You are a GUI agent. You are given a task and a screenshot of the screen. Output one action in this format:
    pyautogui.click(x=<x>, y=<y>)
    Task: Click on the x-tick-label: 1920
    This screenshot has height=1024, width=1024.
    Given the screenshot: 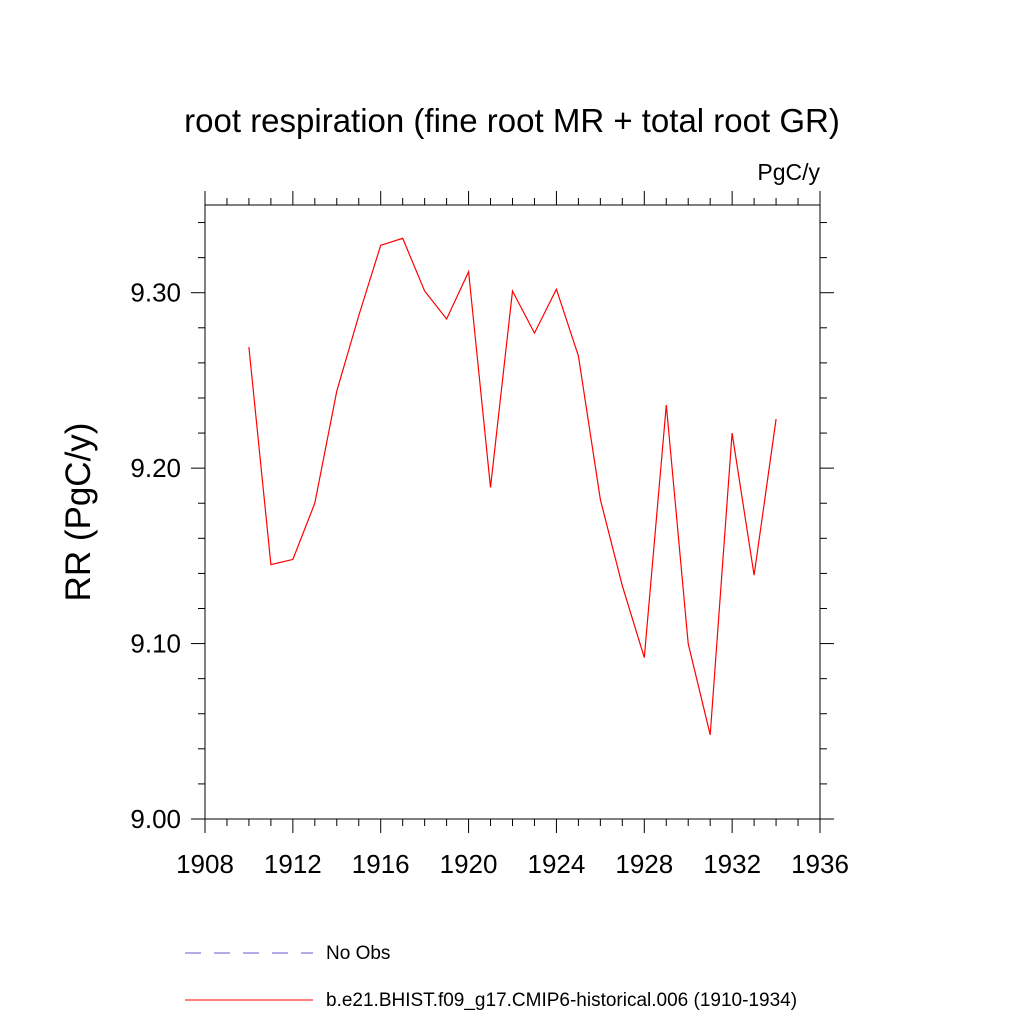 What is the action you would take?
    pyautogui.click(x=469, y=864)
    